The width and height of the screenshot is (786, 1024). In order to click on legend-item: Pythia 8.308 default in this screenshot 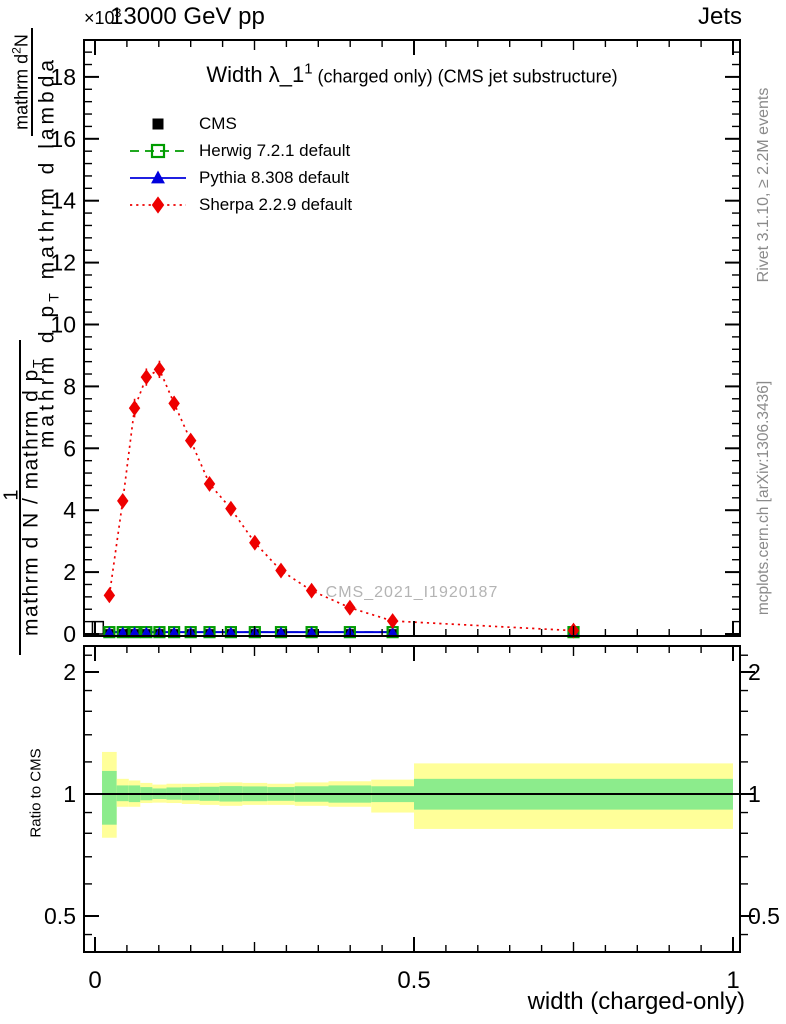, I will do `click(239, 177)`.